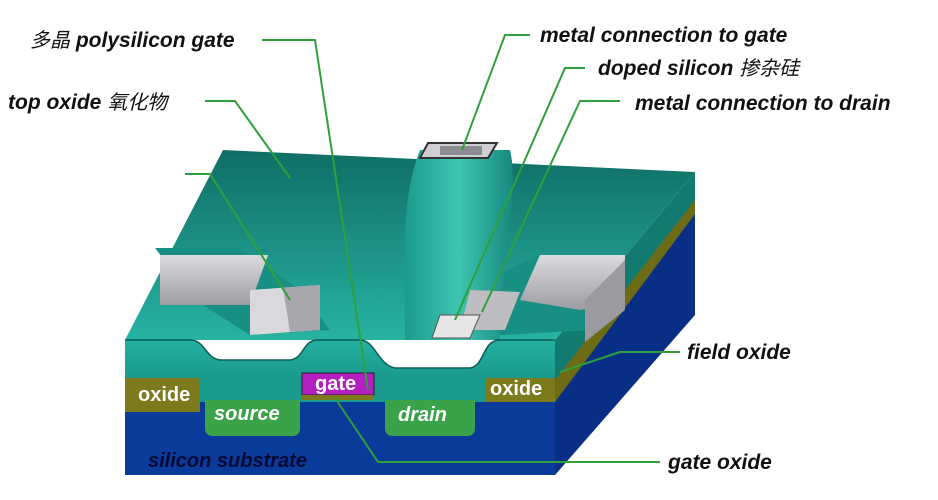 This screenshot has width=938, height=500. Describe the element at coordinates (666, 68) in the screenshot. I see `callout-doped-silicon-en: doped silicon` at that location.